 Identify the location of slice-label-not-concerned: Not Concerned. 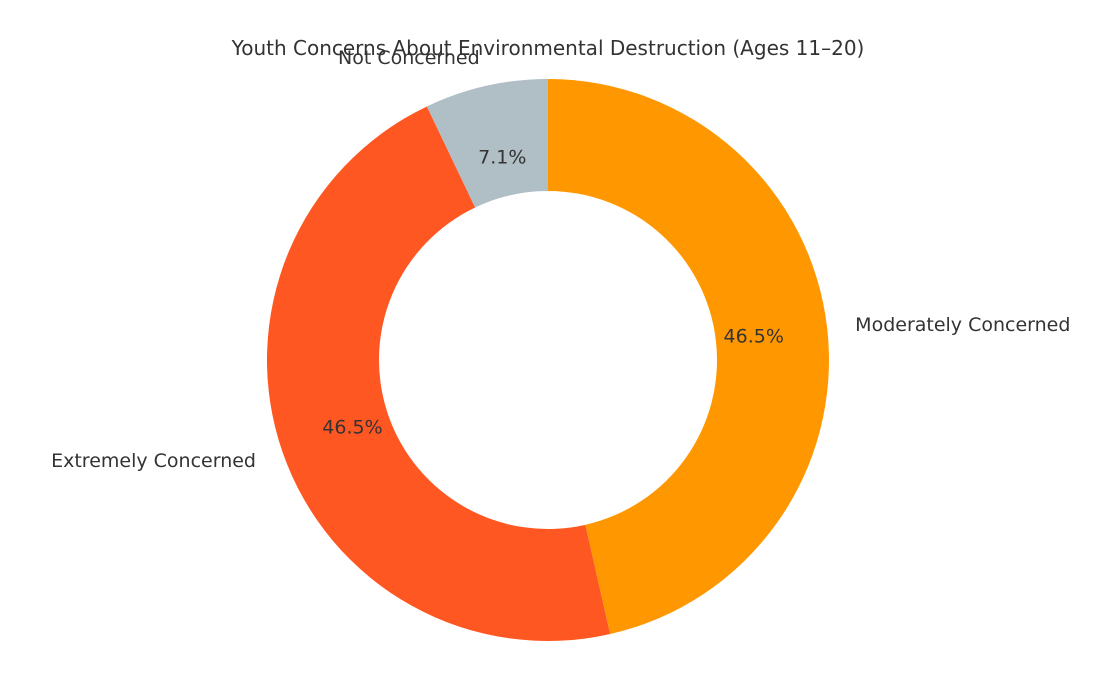
(409, 58).